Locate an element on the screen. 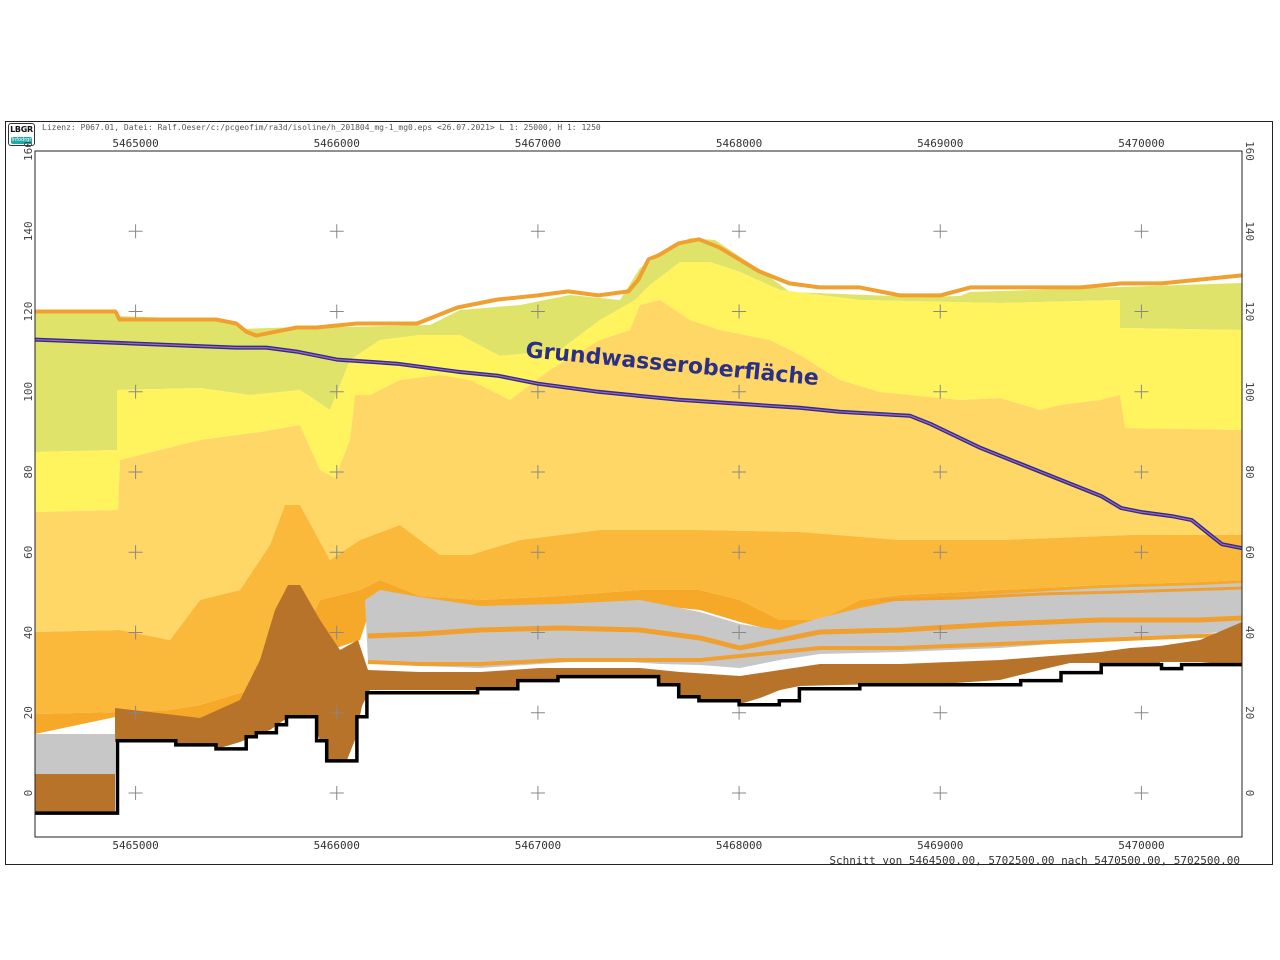 Image resolution: width=1280 pixels, height=960 pixels. logo-subtext: Infodrgr is located at coordinates (21, 140).